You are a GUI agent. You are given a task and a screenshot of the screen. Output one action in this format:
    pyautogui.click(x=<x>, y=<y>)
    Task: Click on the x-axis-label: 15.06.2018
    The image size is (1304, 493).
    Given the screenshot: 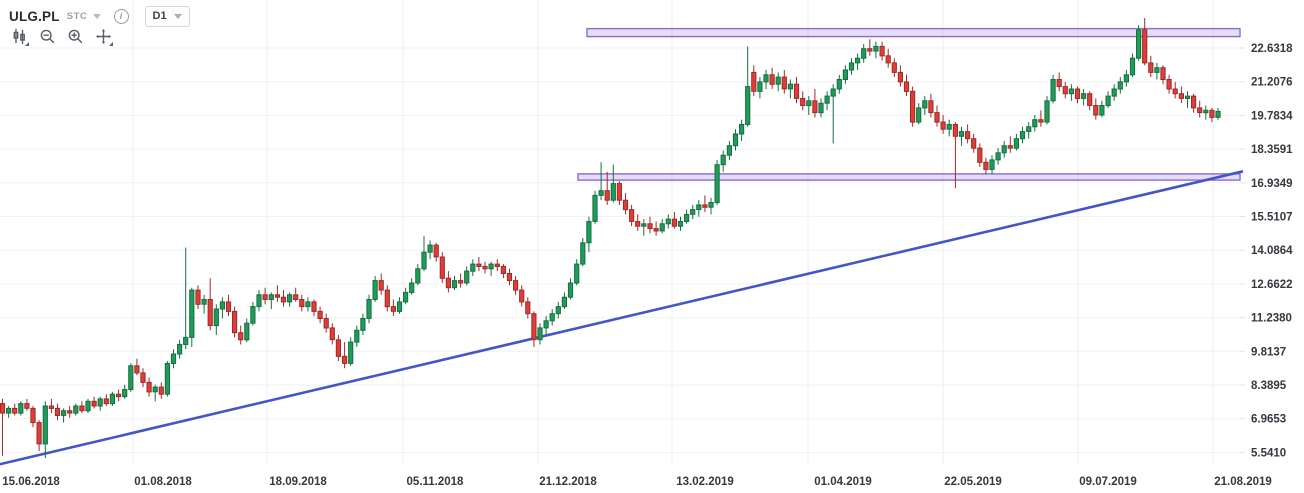 What is the action you would take?
    pyautogui.click(x=31, y=482)
    